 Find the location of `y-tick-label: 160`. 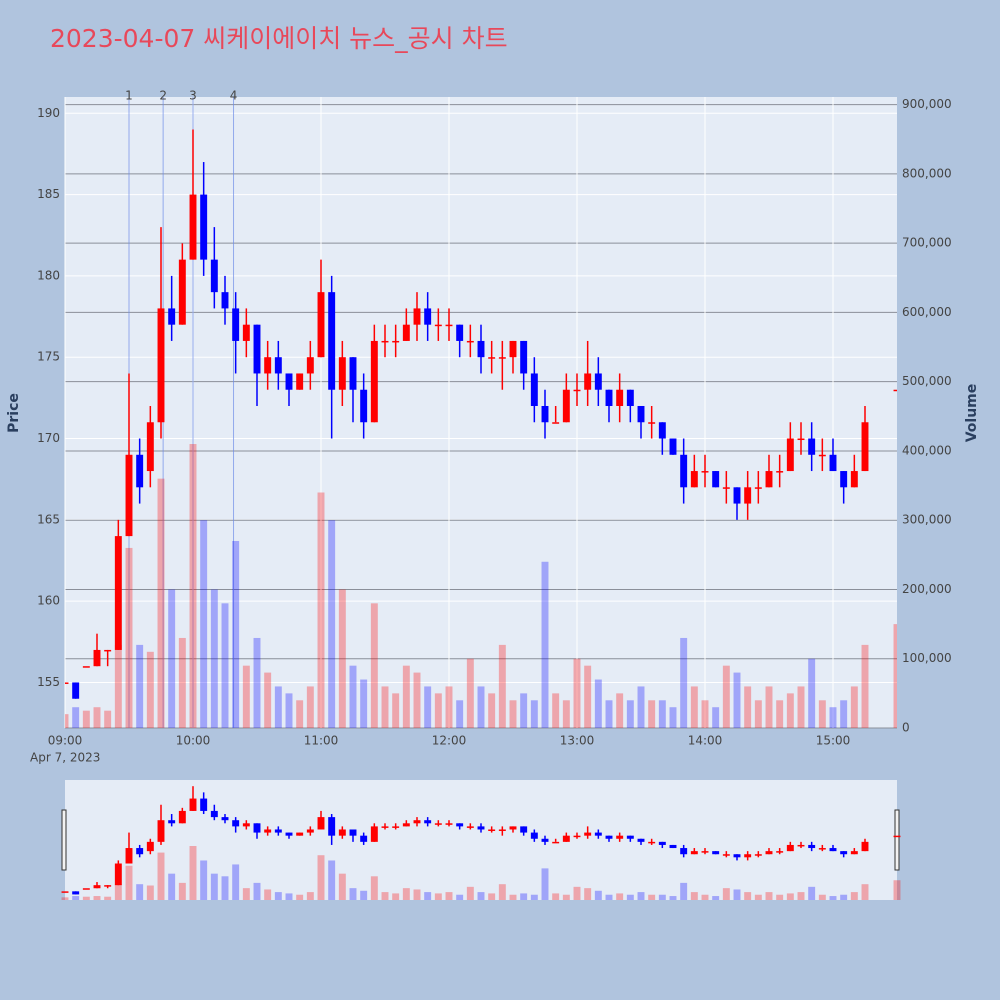

y-tick-label: 160 is located at coordinates (48, 601).